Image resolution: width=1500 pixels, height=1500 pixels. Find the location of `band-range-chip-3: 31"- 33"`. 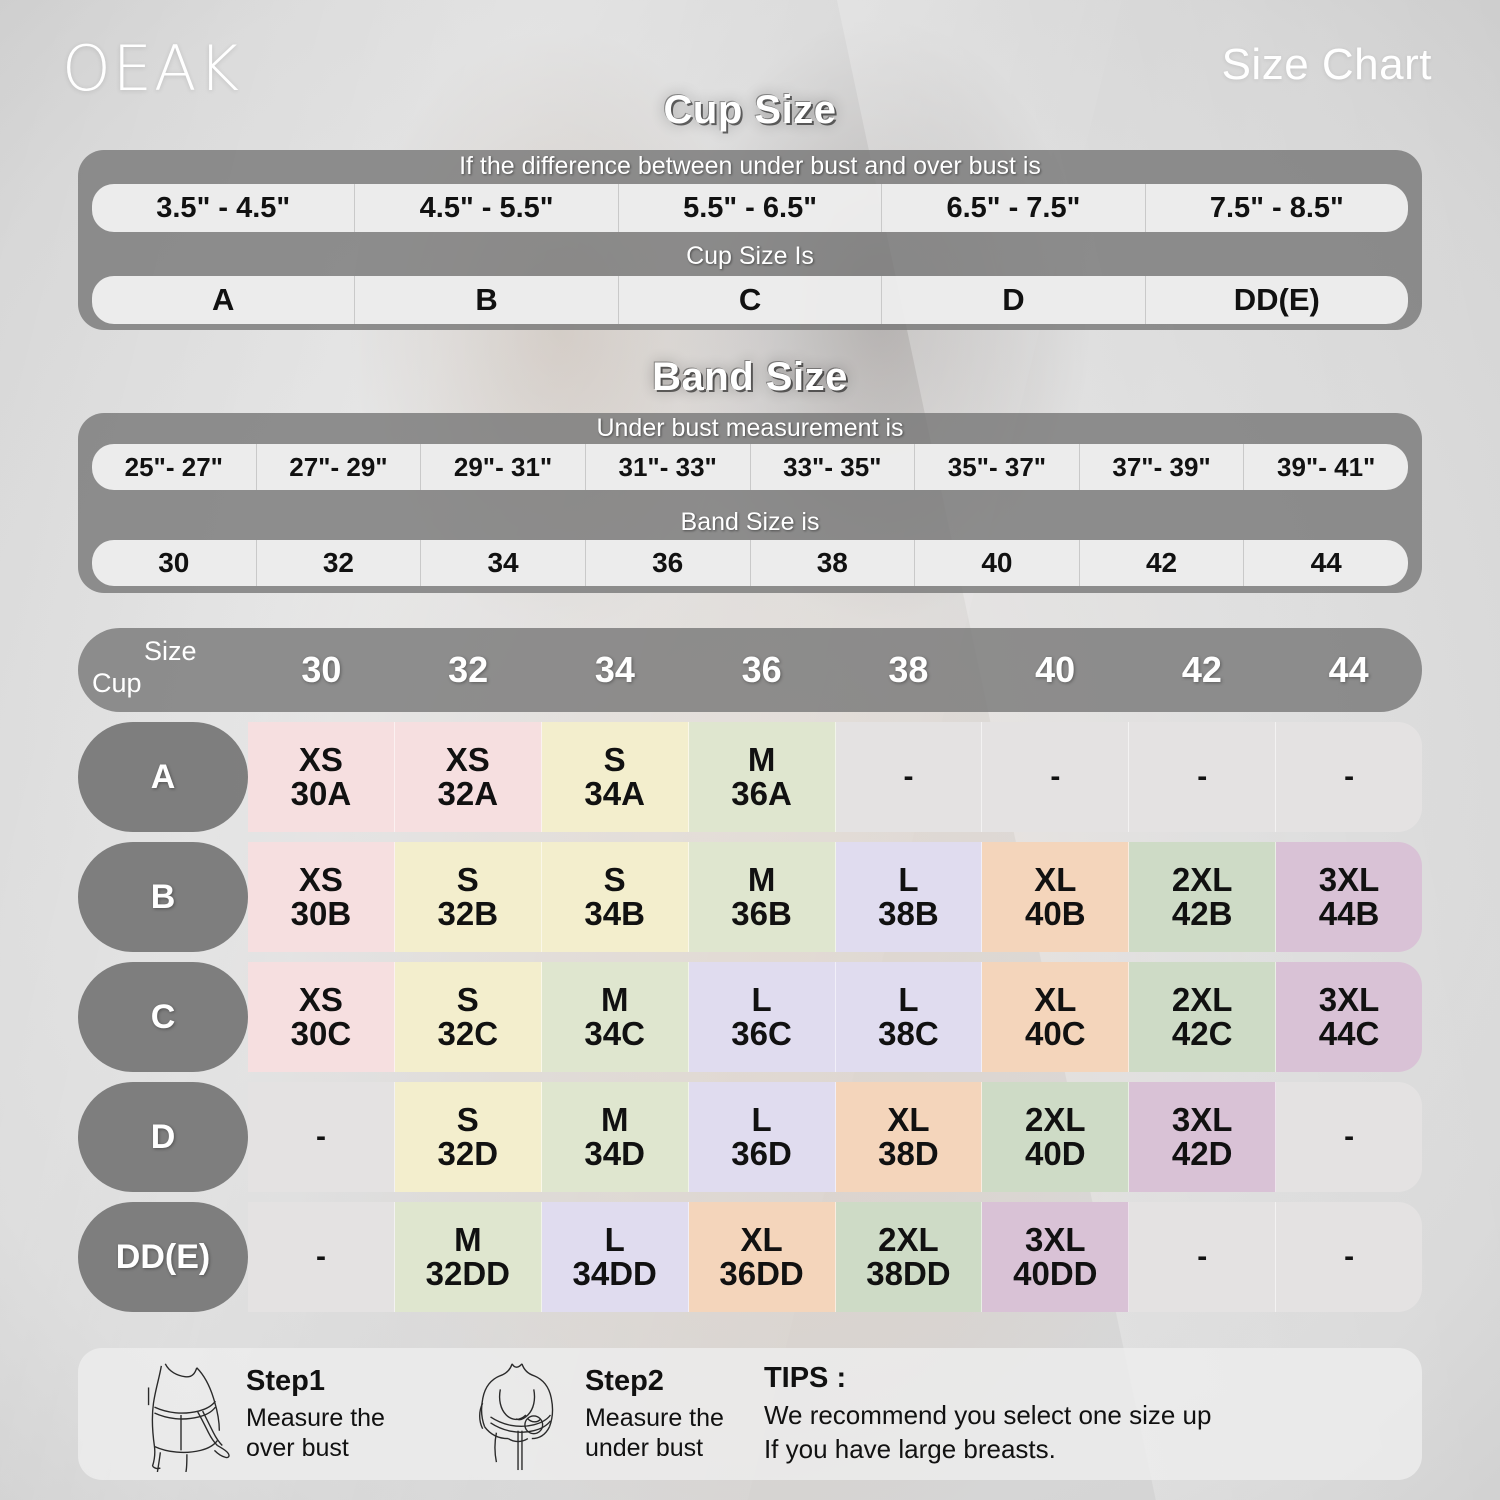

band-range-chip-3: 31"- 33" is located at coordinates (668, 467).